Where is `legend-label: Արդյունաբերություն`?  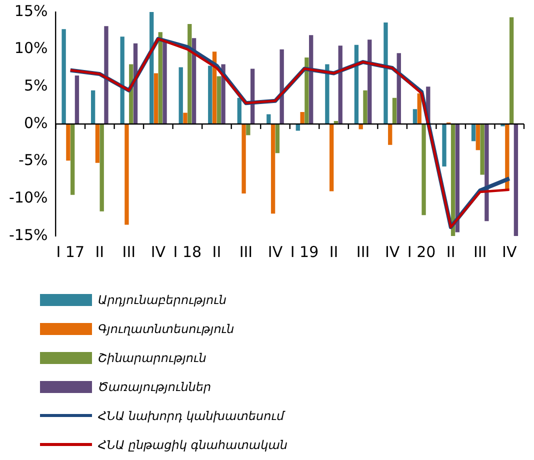 legend-label: Արդյունաբերություն is located at coordinates (162, 299).